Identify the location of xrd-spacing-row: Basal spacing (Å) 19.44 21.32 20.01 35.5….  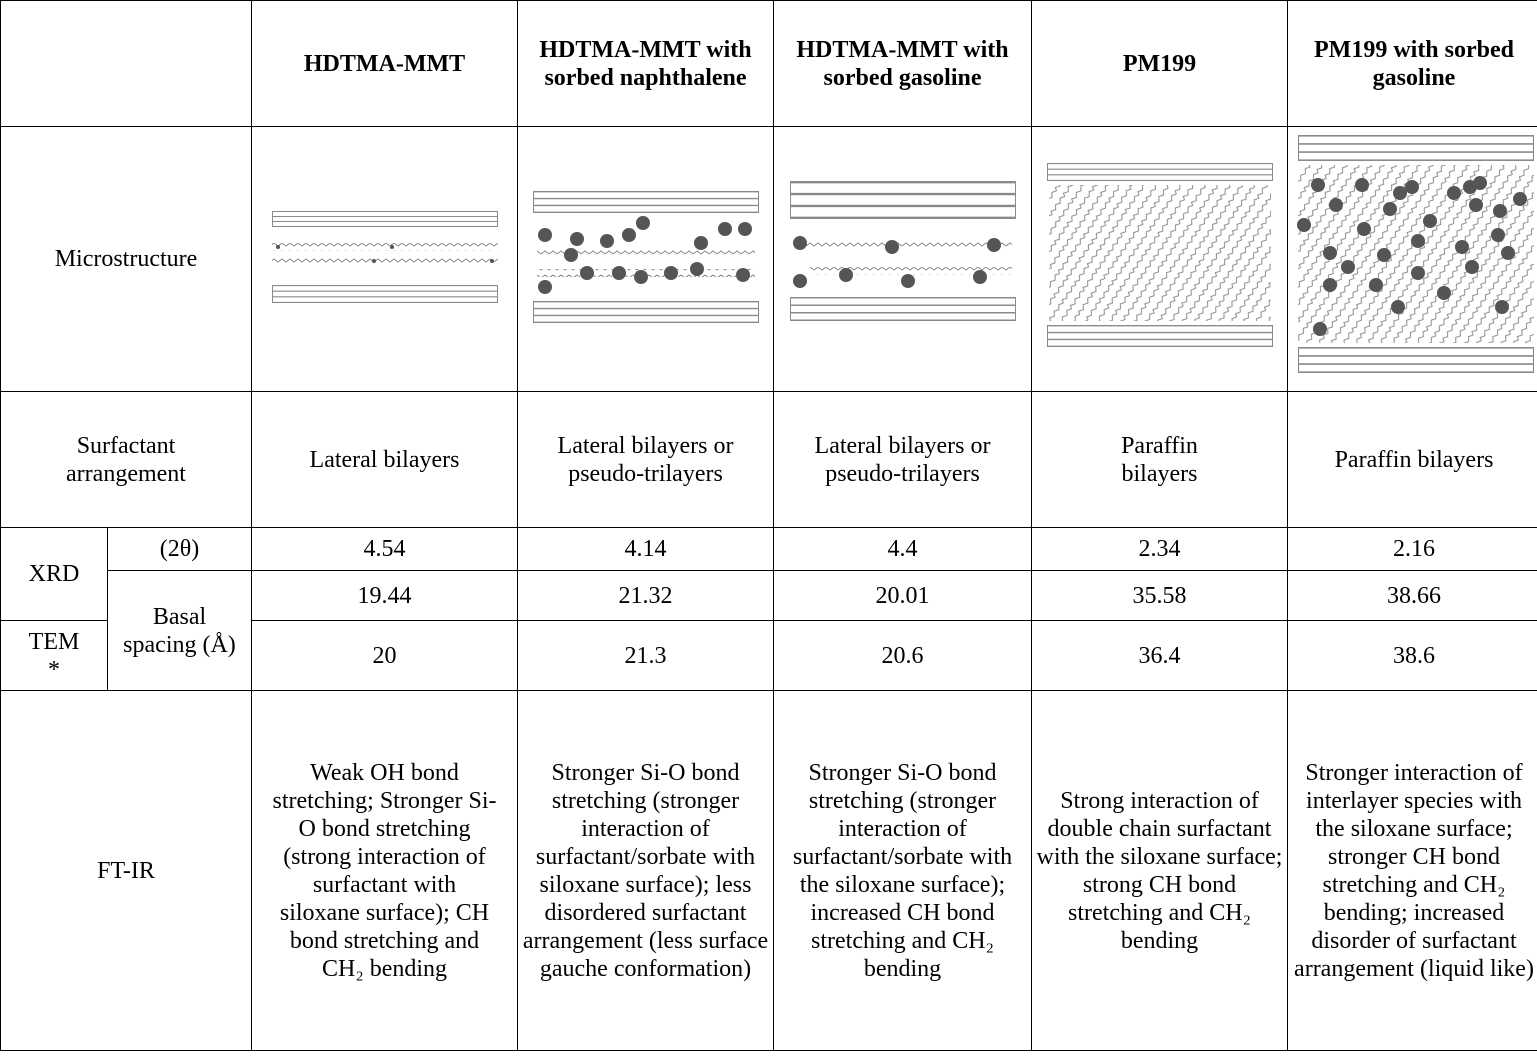
(769, 630).